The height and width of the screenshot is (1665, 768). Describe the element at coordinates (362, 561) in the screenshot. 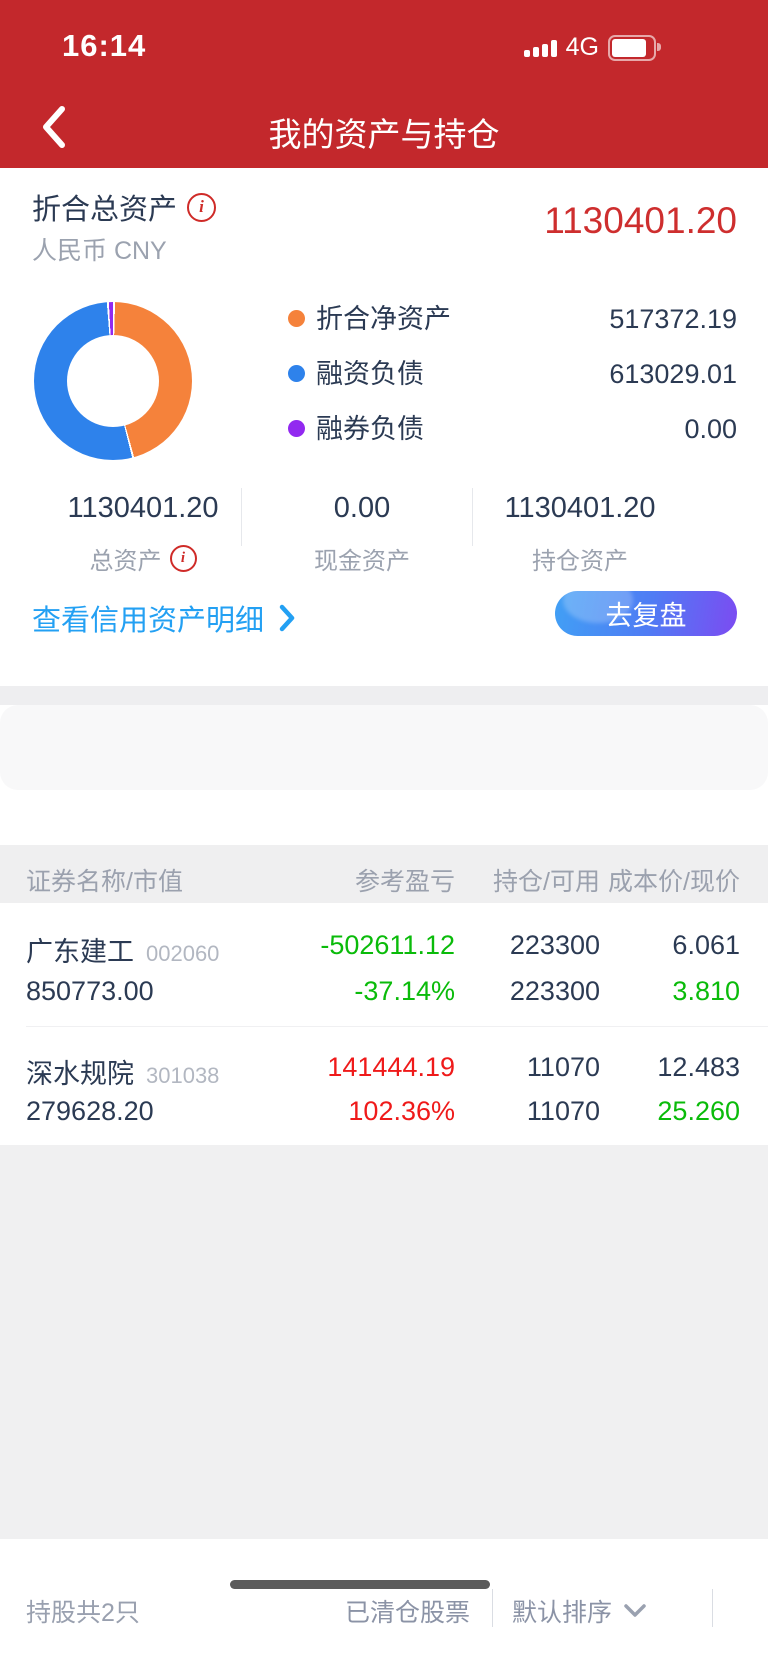

I see `stat-label: 现金资产` at that location.